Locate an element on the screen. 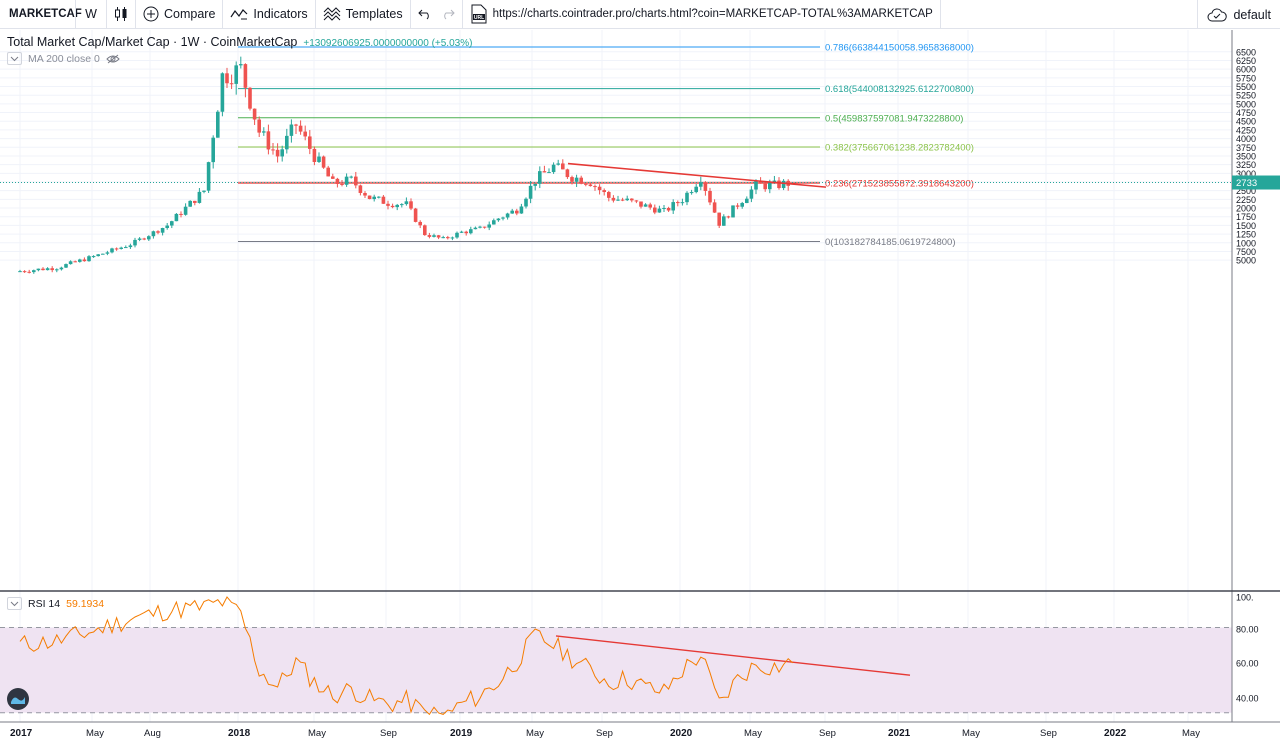 The width and height of the screenshot is (1280, 741). plus-circle-icon is located at coordinates (151, 14).